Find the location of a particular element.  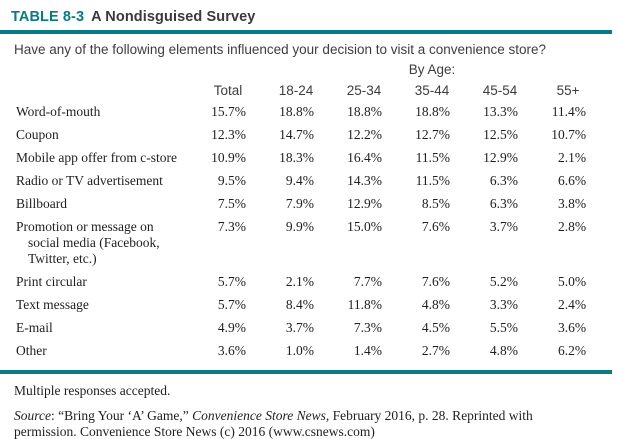

value-cell: 1.0% is located at coordinates (299, 350).